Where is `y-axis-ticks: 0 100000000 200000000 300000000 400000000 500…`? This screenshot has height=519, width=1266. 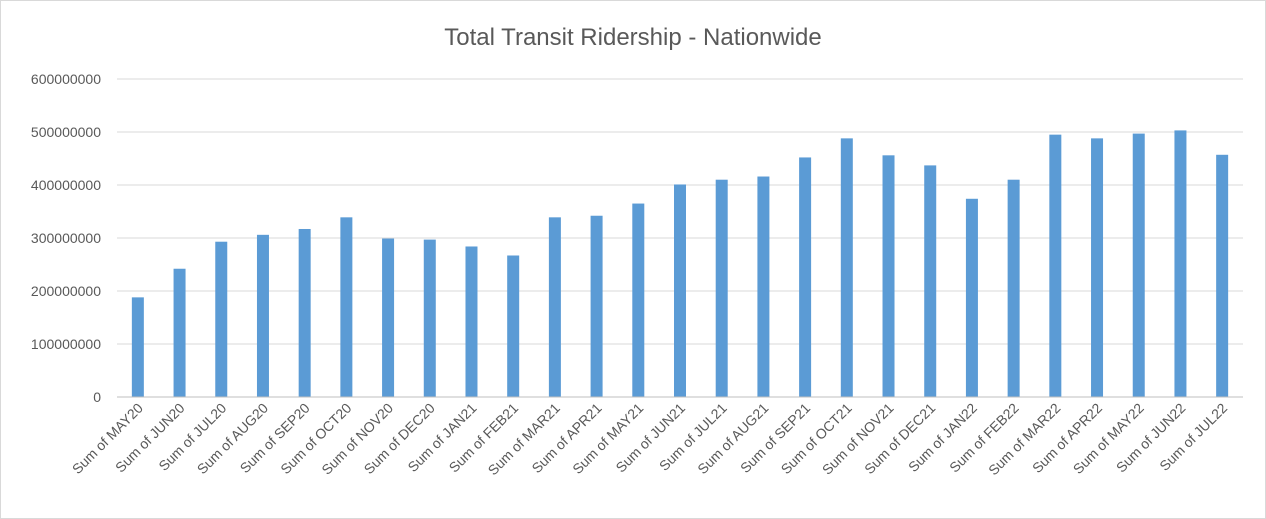 y-axis-ticks: 0 100000000 200000000 300000000 400000000 500… is located at coordinates (66, 238).